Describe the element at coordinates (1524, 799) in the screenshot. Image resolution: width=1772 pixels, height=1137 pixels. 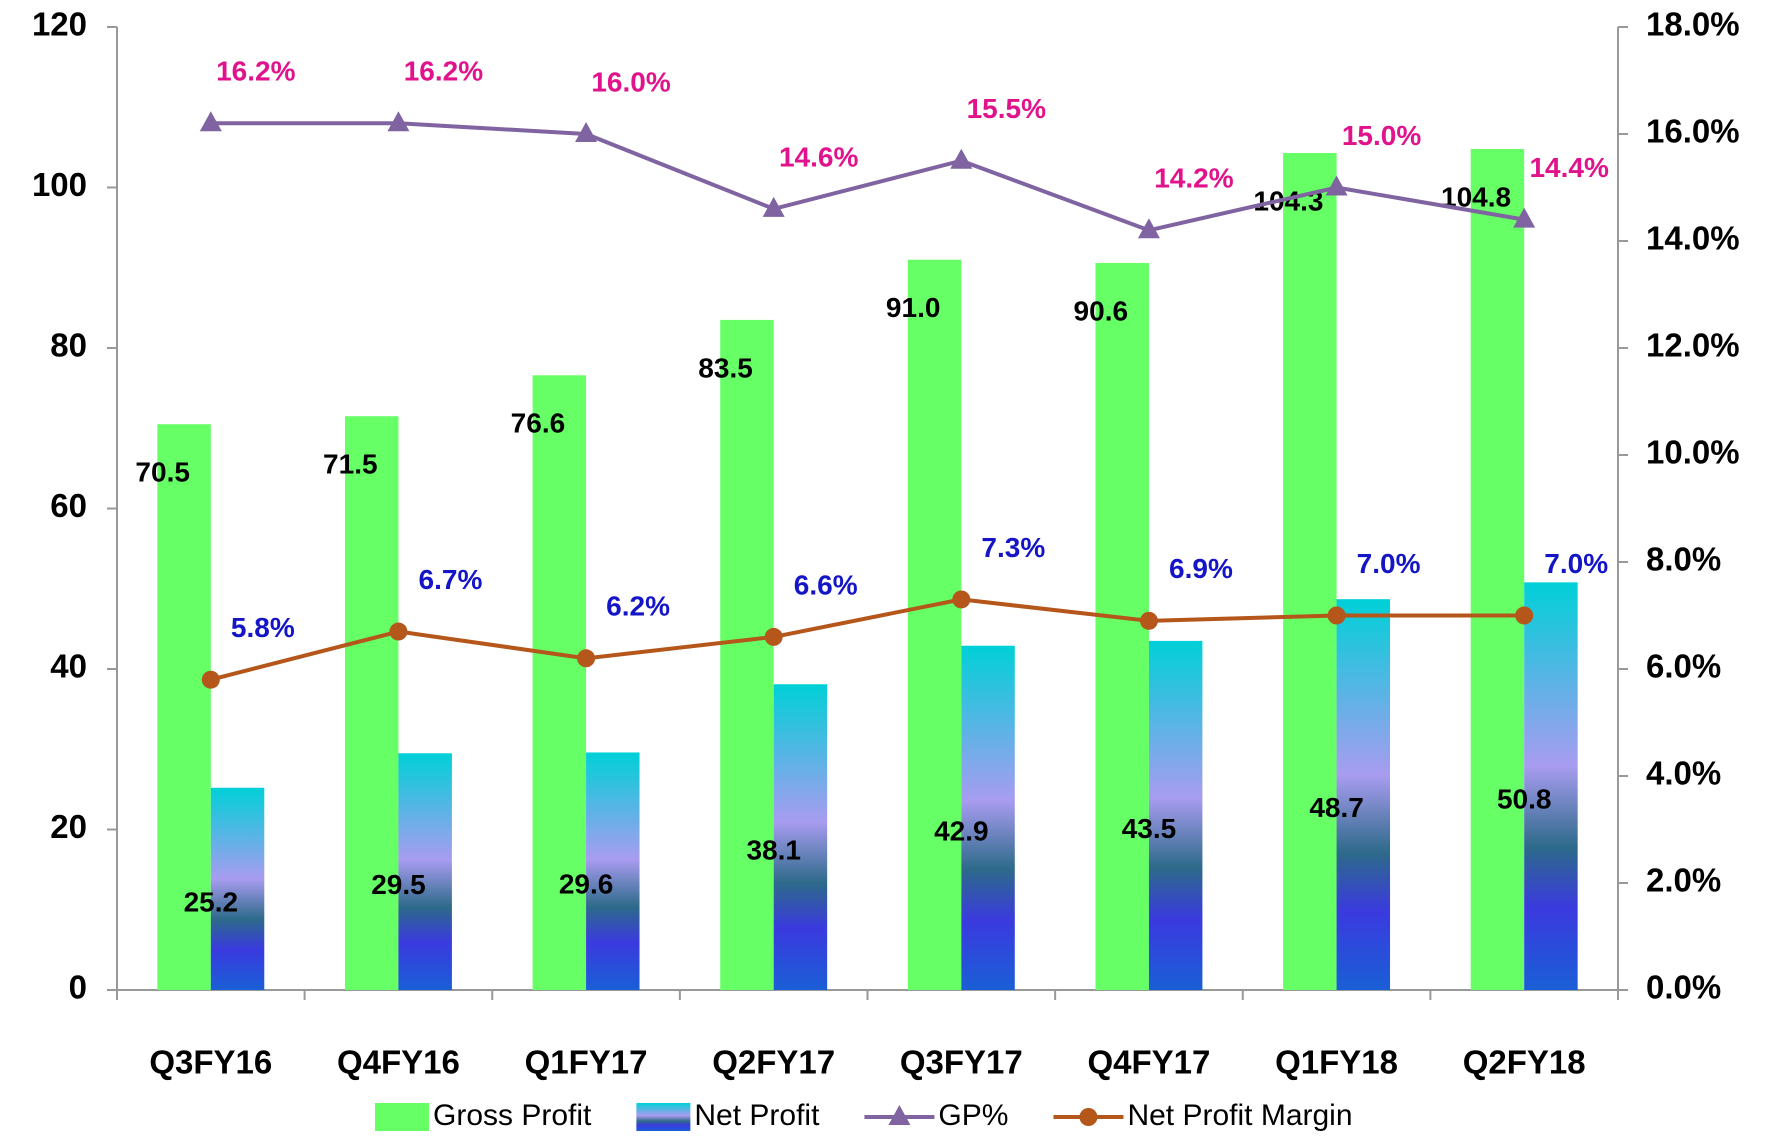
I see `data-label: 50.8` at that location.